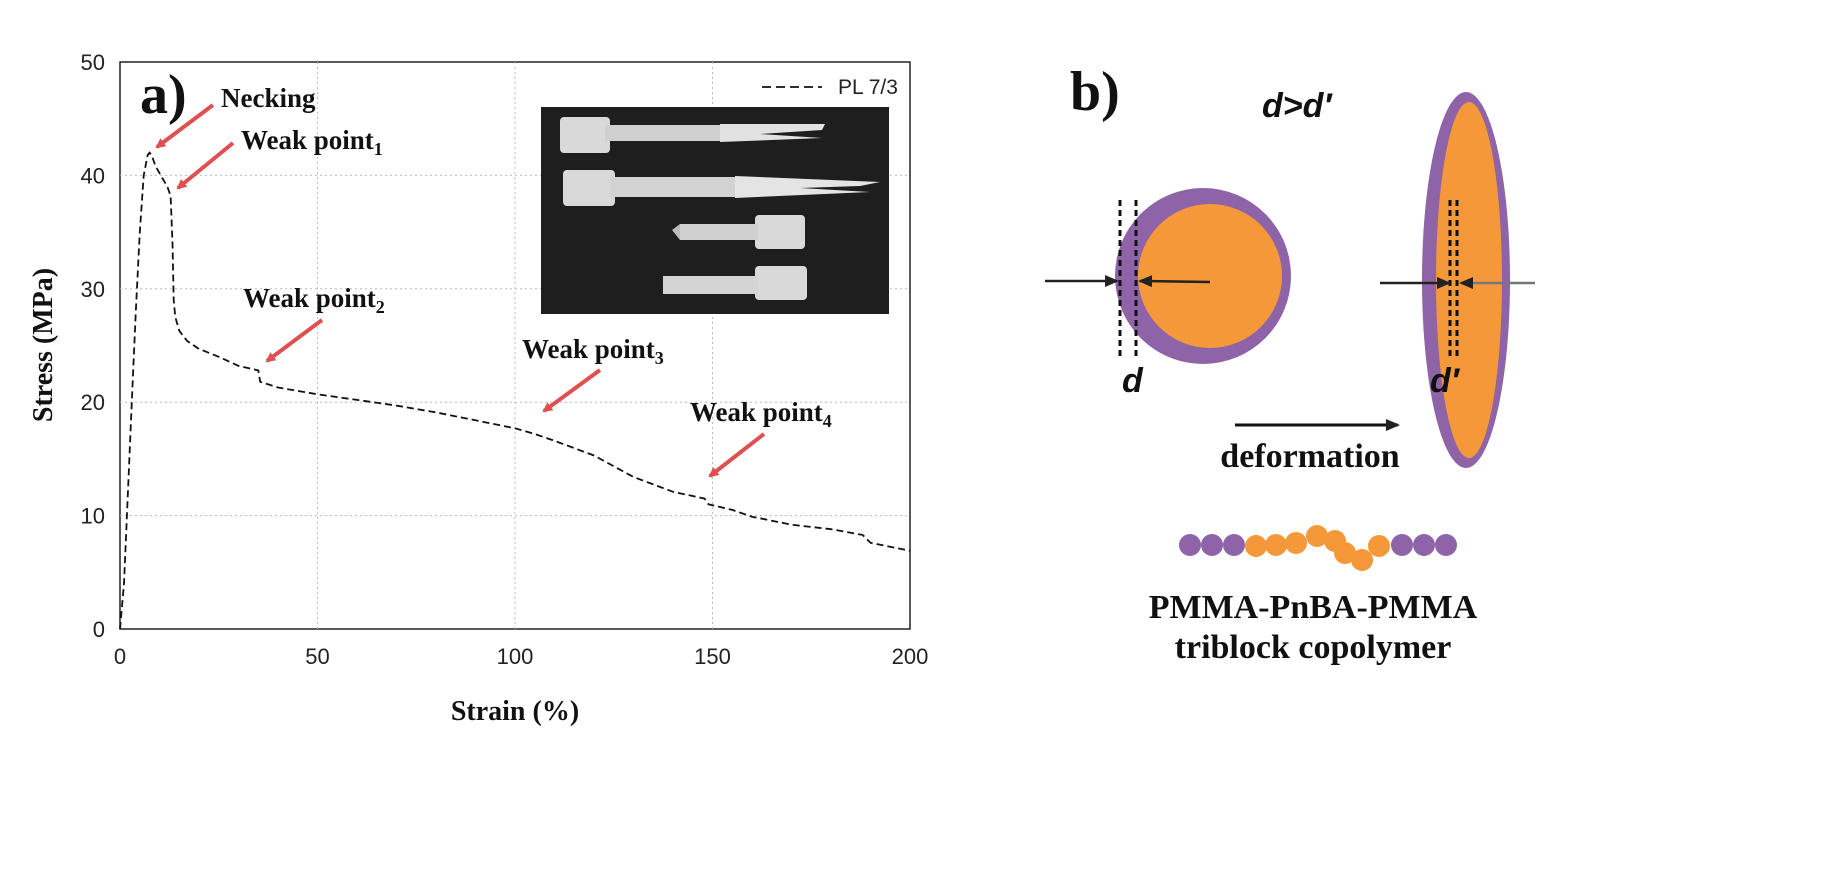 The width and height of the screenshot is (1833, 870). I want to click on inequality-label: d>d′, so click(1297, 106).